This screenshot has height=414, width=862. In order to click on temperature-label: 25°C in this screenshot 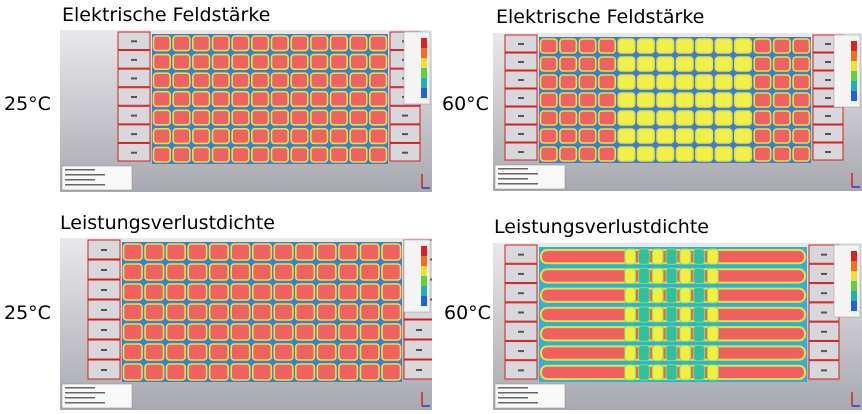, I will do `click(27, 104)`.